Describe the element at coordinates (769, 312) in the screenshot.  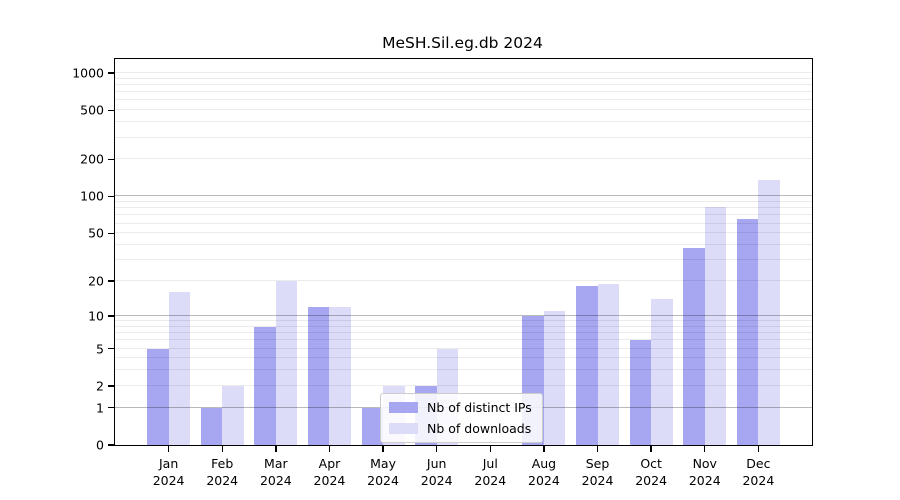
I see `bar-dec-downloads` at that location.